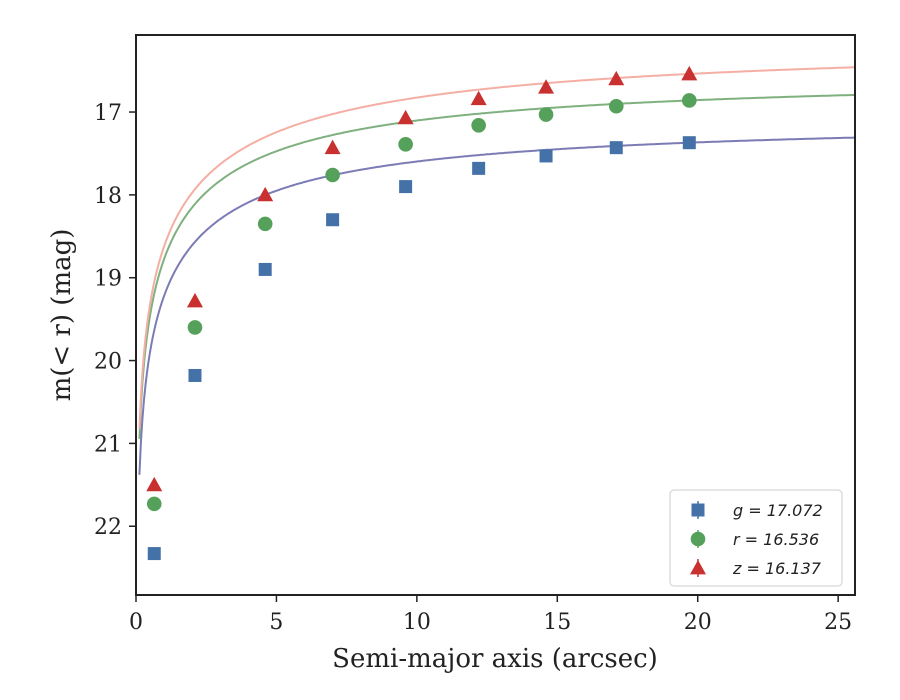 The height and width of the screenshot is (700, 900). I want to click on y-tick-label-1: 18, so click(108, 196).